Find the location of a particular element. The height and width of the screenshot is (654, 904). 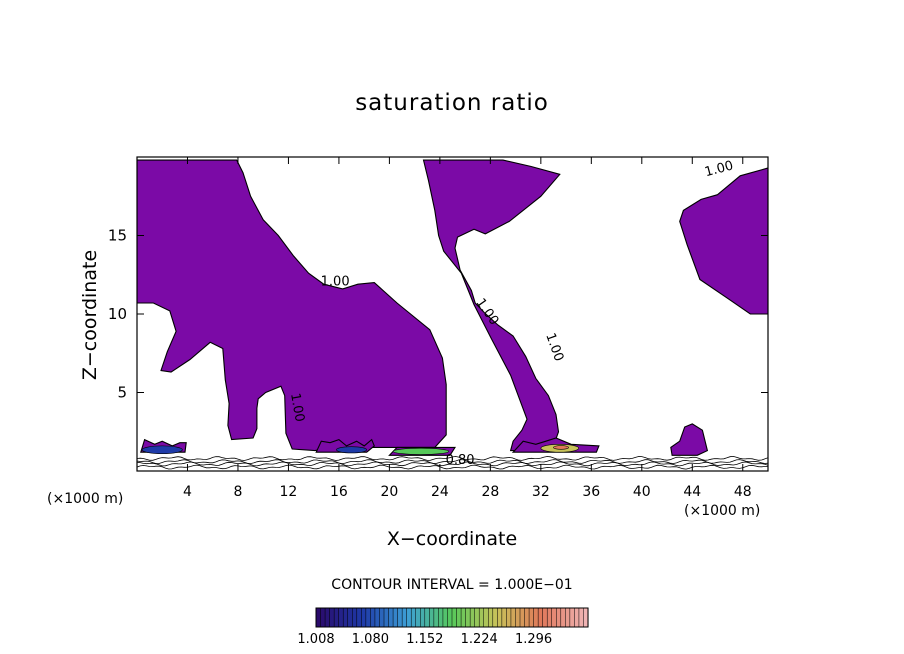

x-unit-right: (×1000 m) is located at coordinates (722, 511).